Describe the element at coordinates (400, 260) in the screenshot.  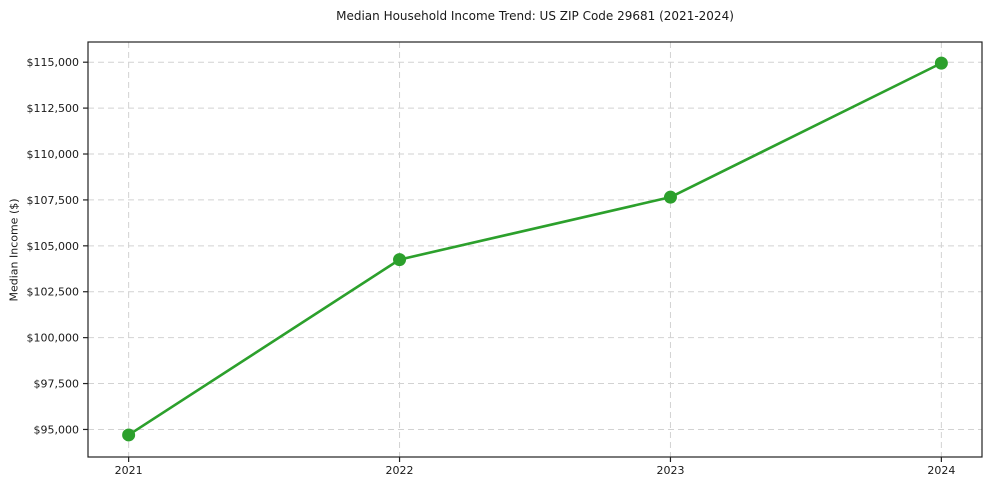
I see `data-point-2022` at that location.